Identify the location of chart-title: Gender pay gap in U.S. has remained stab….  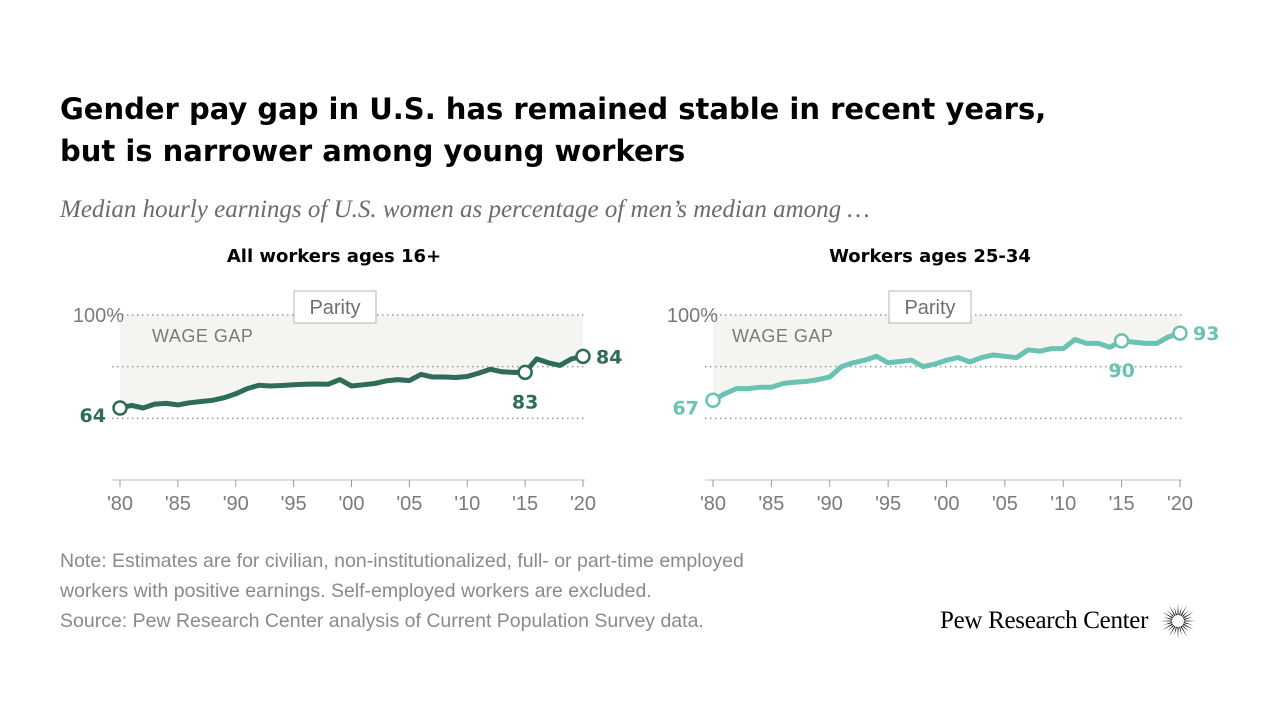
(560, 130).